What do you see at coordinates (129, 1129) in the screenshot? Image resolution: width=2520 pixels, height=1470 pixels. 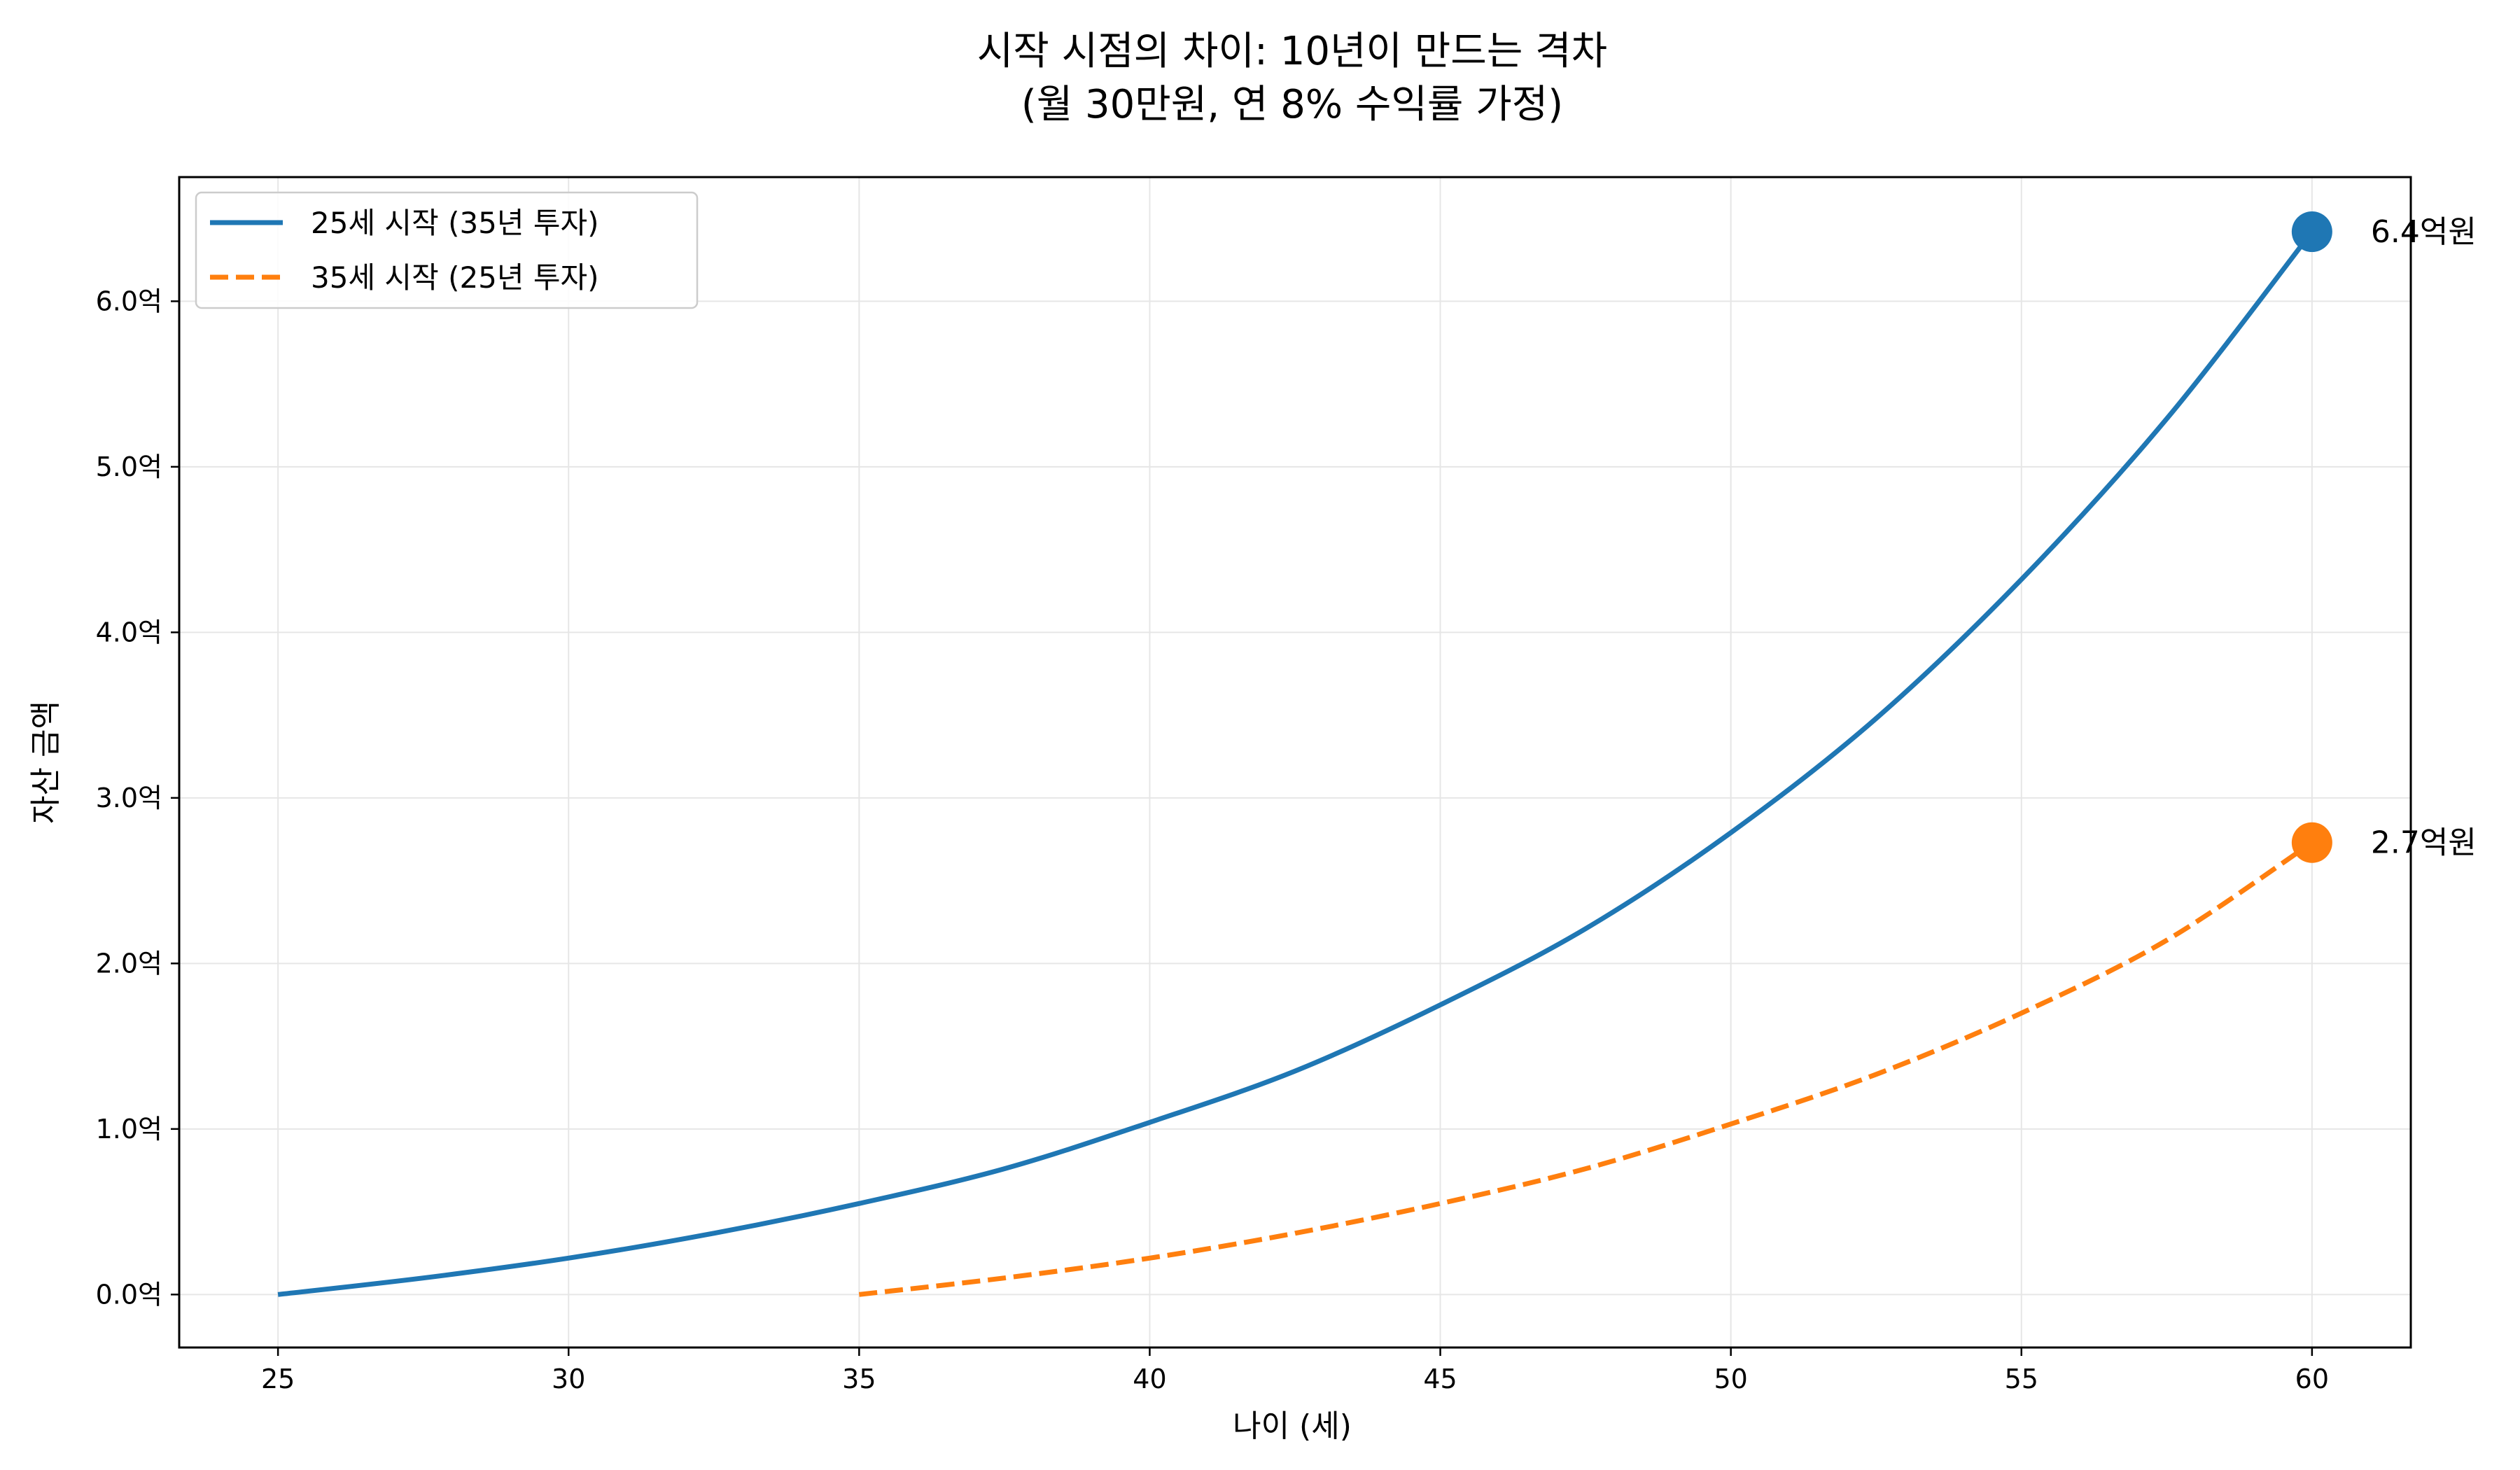 I see `y-tick-label: 1.0억` at bounding box center [129, 1129].